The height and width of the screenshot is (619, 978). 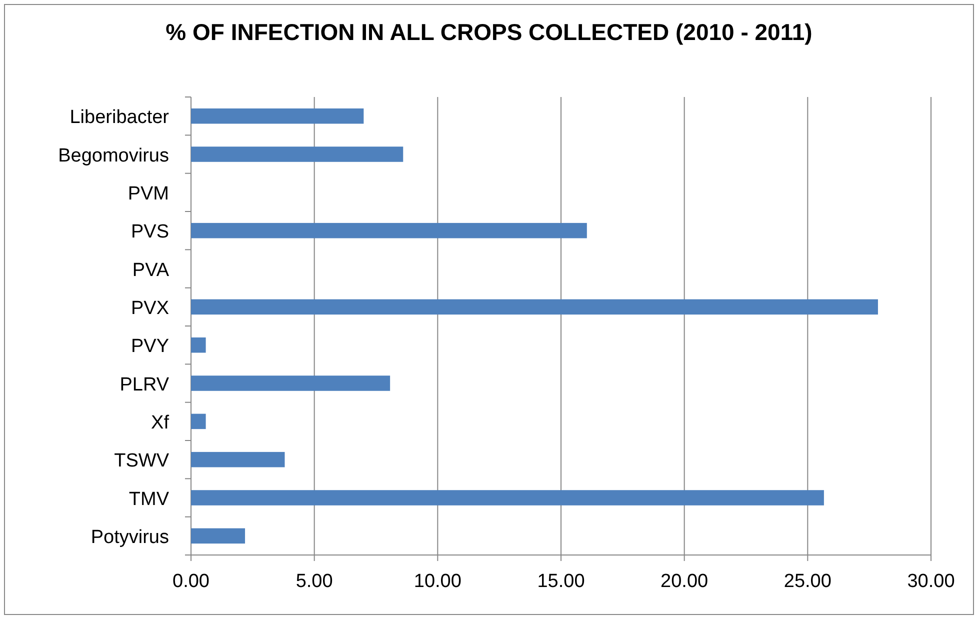 I want to click on x-tick-label: 5.00, so click(x=314, y=581).